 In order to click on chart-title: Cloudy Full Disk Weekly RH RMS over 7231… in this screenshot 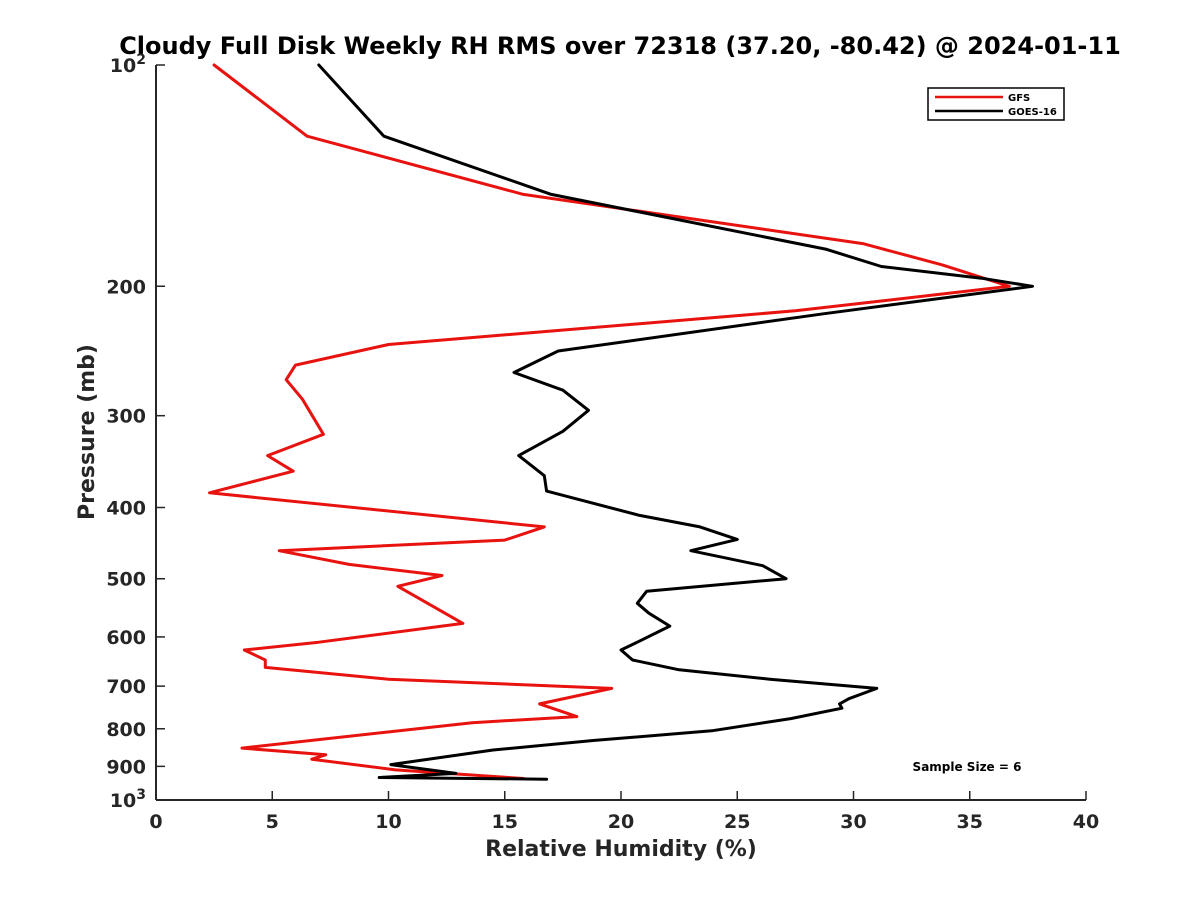, I will do `click(620, 46)`.